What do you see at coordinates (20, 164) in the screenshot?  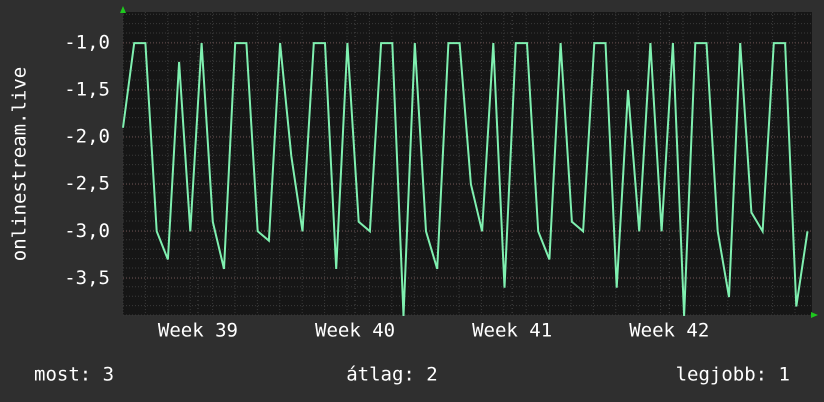 I see `y-axis-label: onlinestream.live` at bounding box center [20, 164].